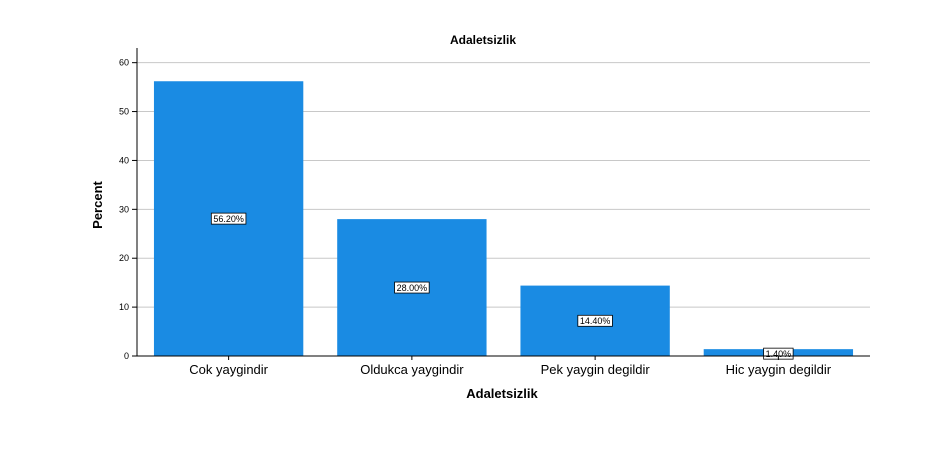 Image resolution: width=931 pixels, height=451 pixels. What do you see at coordinates (124, 209) in the screenshot?
I see `y-tick-label: 30` at bounding box center [124, 209].